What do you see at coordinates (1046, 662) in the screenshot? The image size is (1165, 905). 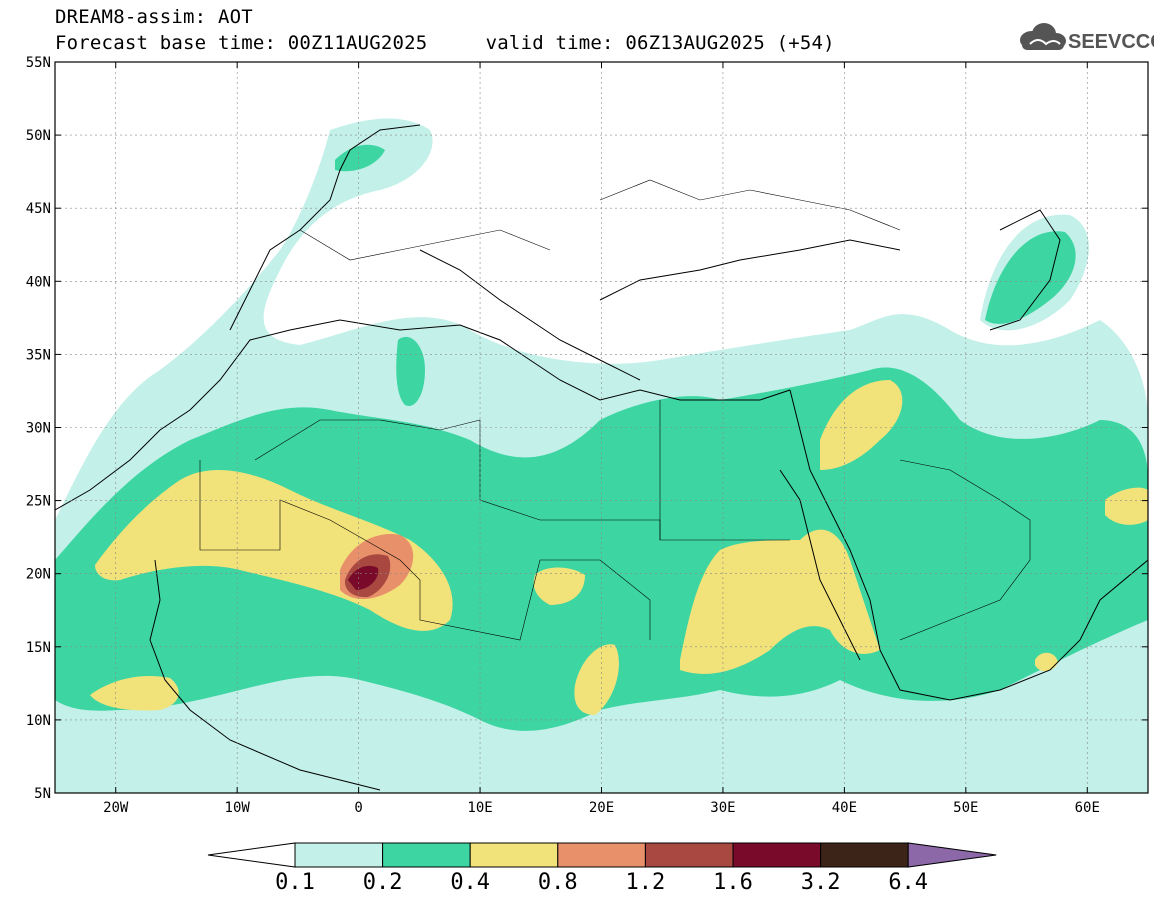 I see `aot-band-0.4-yemen` at bounding box center [1046, 662].